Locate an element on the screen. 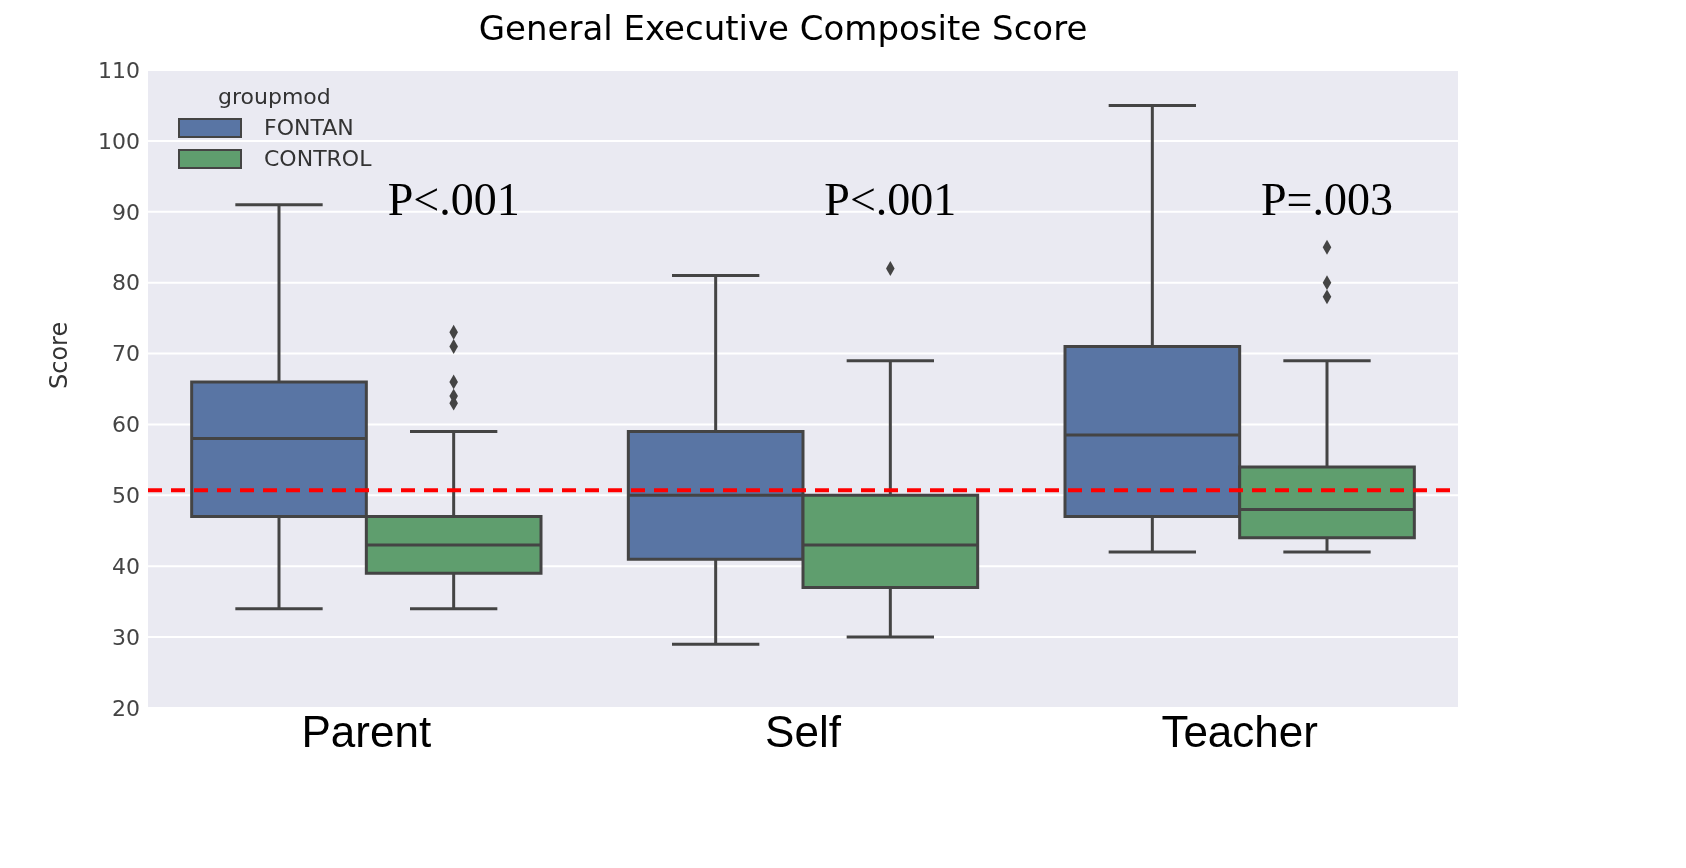  x-tick-label: Parent is located at coordinates (366, 732).